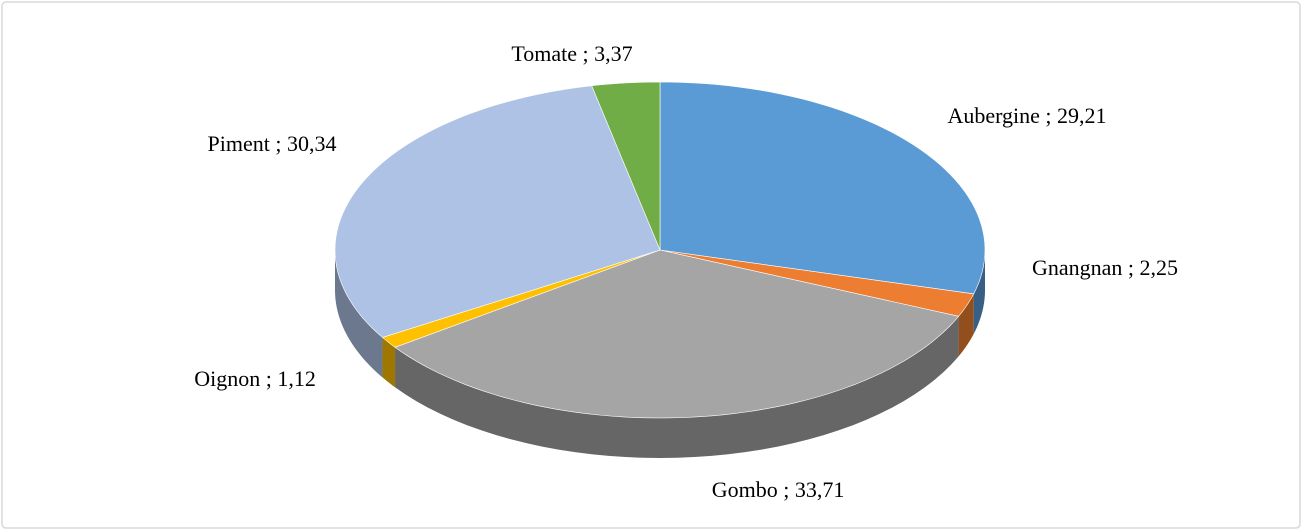  I want to click on data-label: Gombo ; 33,71, so click(778, 489).